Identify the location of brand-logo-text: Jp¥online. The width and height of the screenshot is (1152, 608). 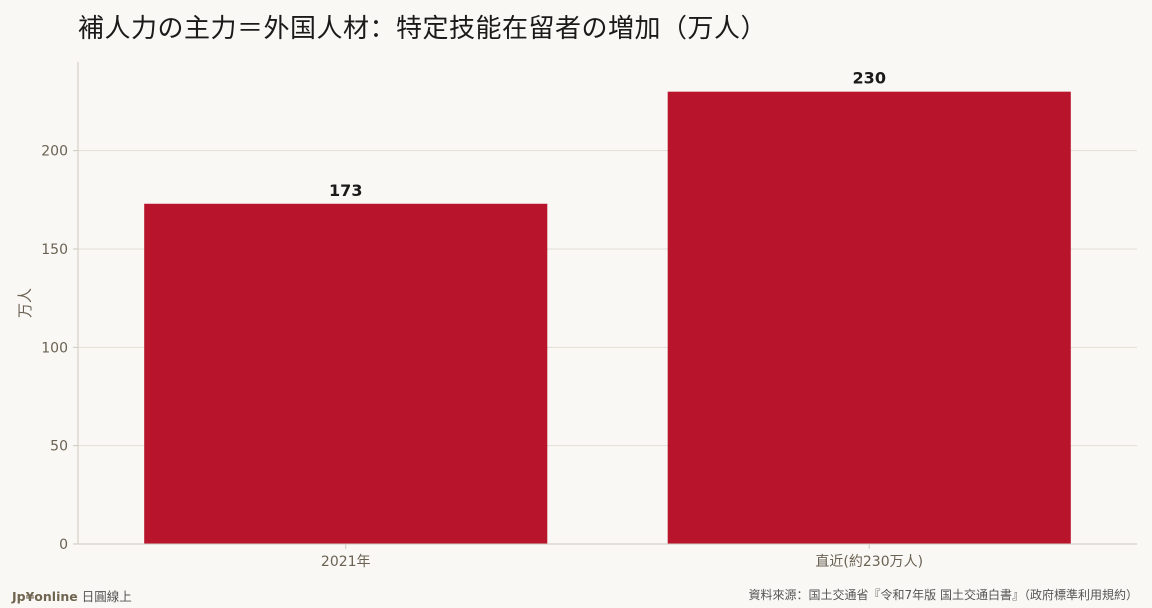
(45, 596).